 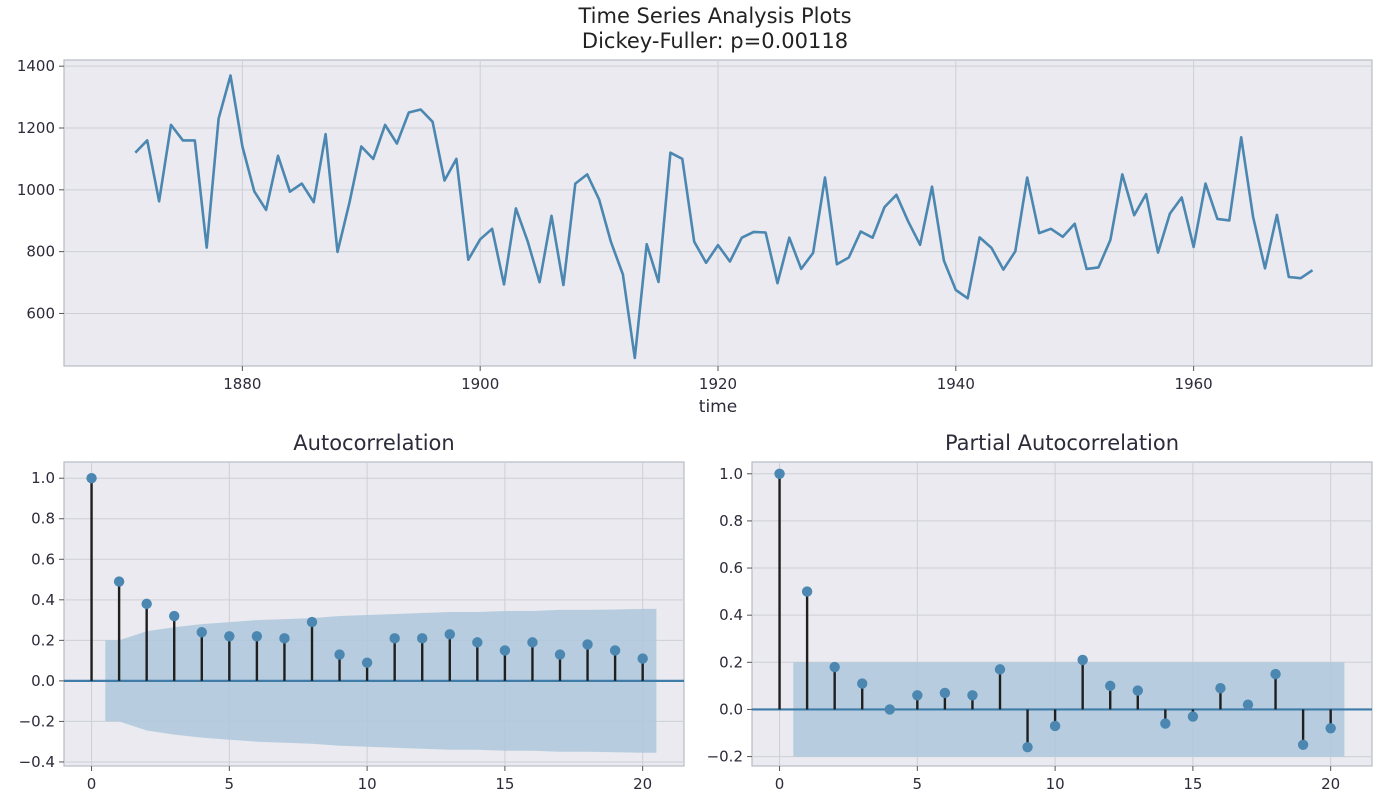 What do you see at coordinates (1194, 384) in the screenshot?
I see `x-tick-label: 1960` at bounding box center [1194, 384].